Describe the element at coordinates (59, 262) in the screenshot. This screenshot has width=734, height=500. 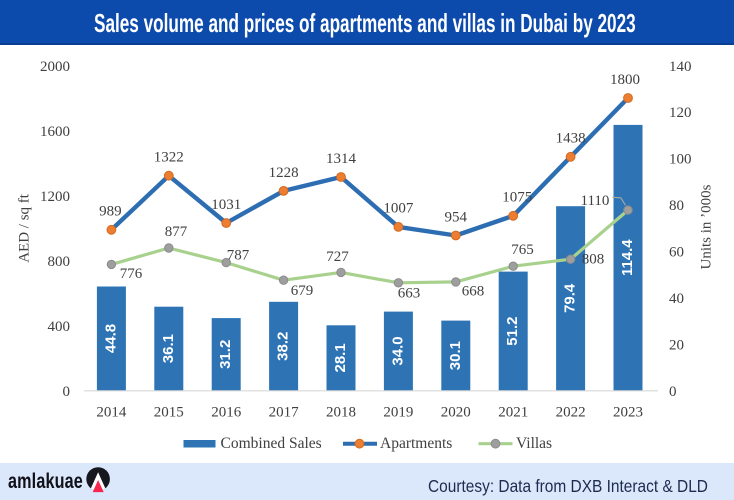
I see `svg-text: 800` at that location.